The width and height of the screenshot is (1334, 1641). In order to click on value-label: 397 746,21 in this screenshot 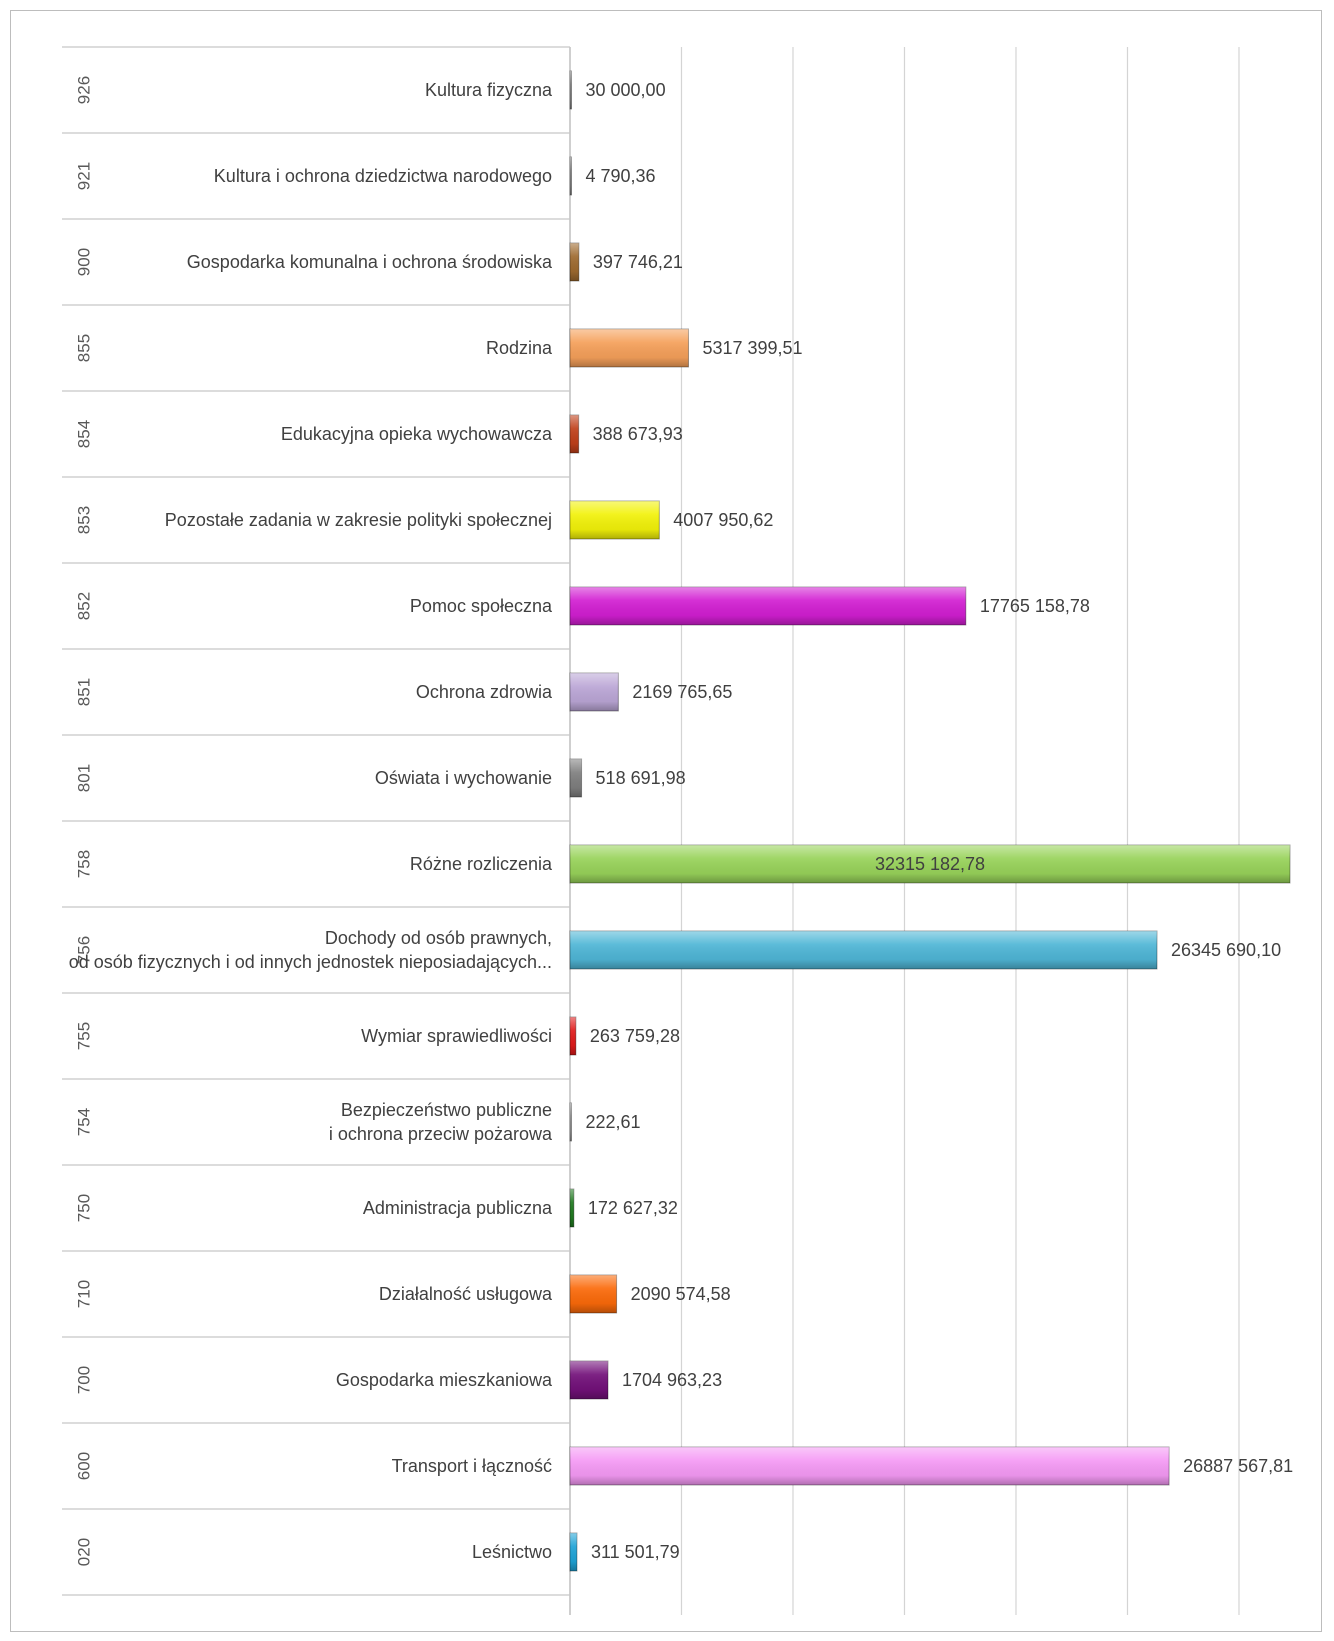, I will do `click(638, 262)`.